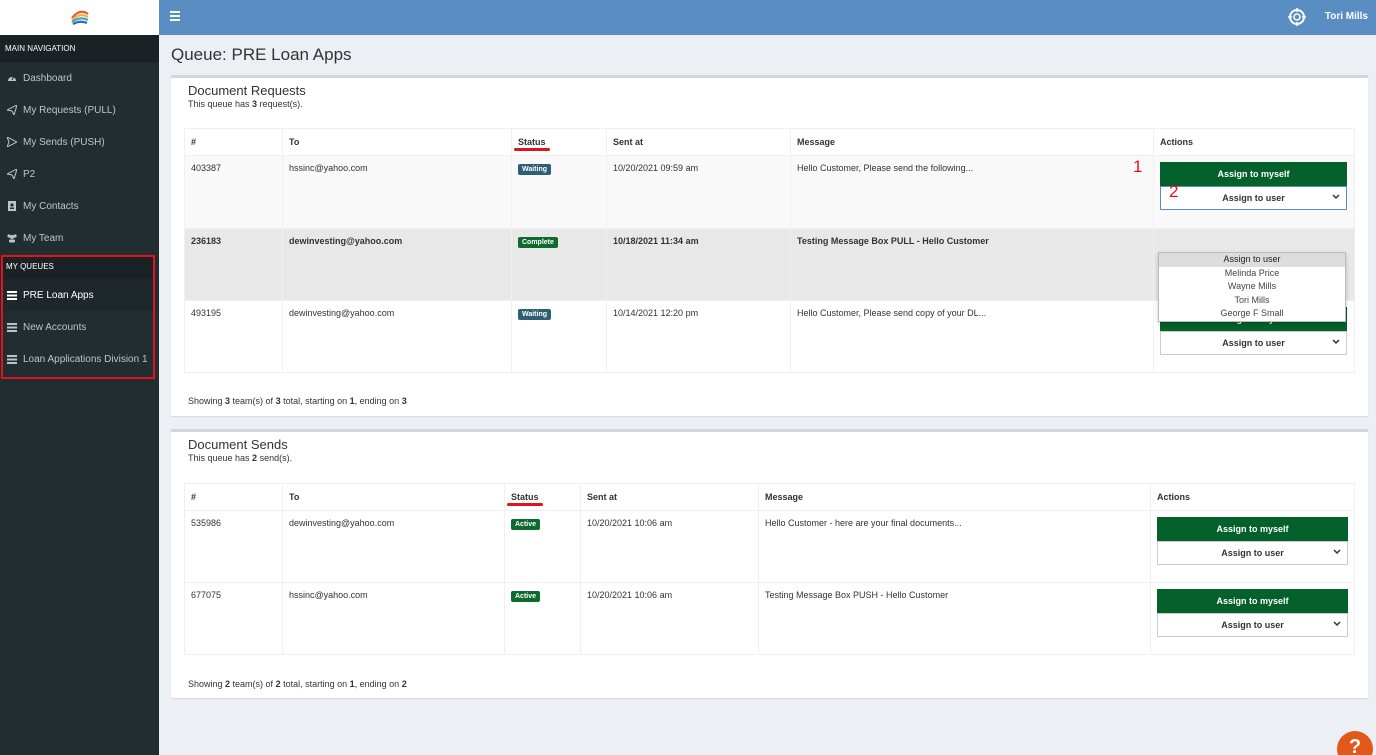 The height and width of the screenshot is (755, 1376). Describe the element at coordinates (1138, 166) in the screenshot. I see `annotation-1: 1` at that location.